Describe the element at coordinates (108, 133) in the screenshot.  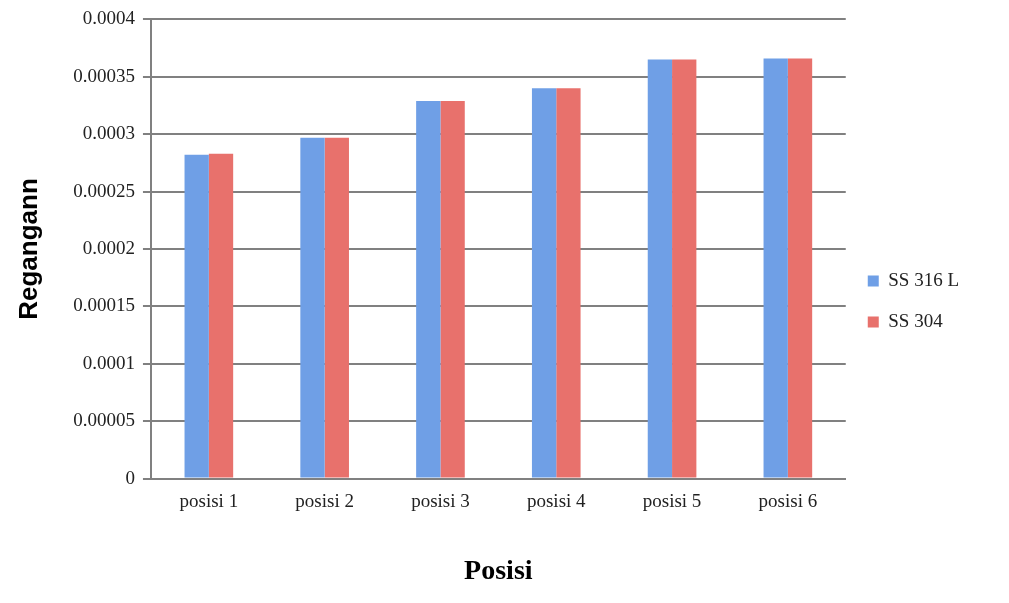
I see `y-tick-label: 0.0003` at that location.